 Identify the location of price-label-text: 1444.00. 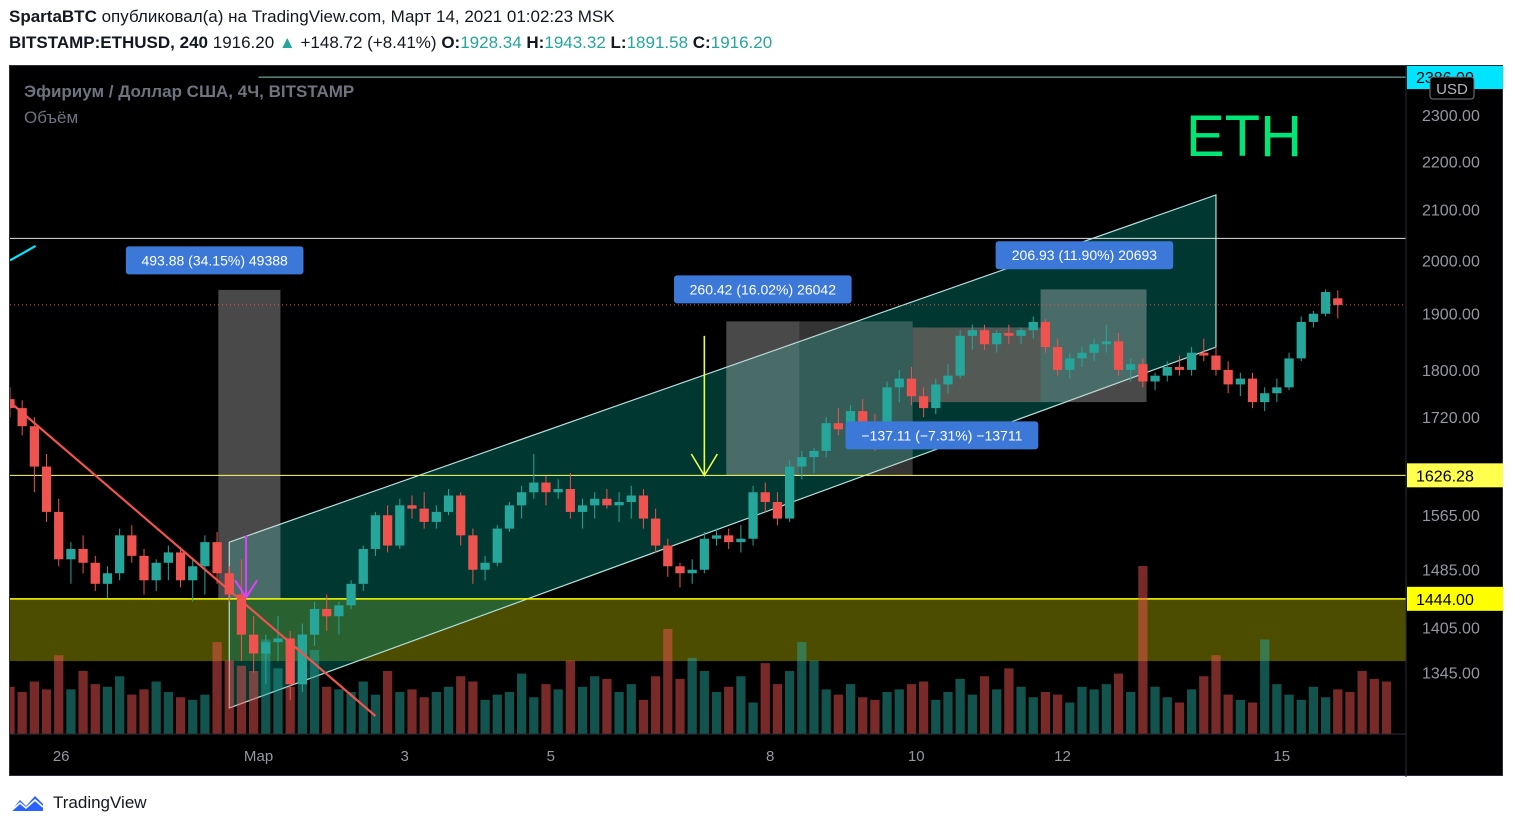
(1445, 600).